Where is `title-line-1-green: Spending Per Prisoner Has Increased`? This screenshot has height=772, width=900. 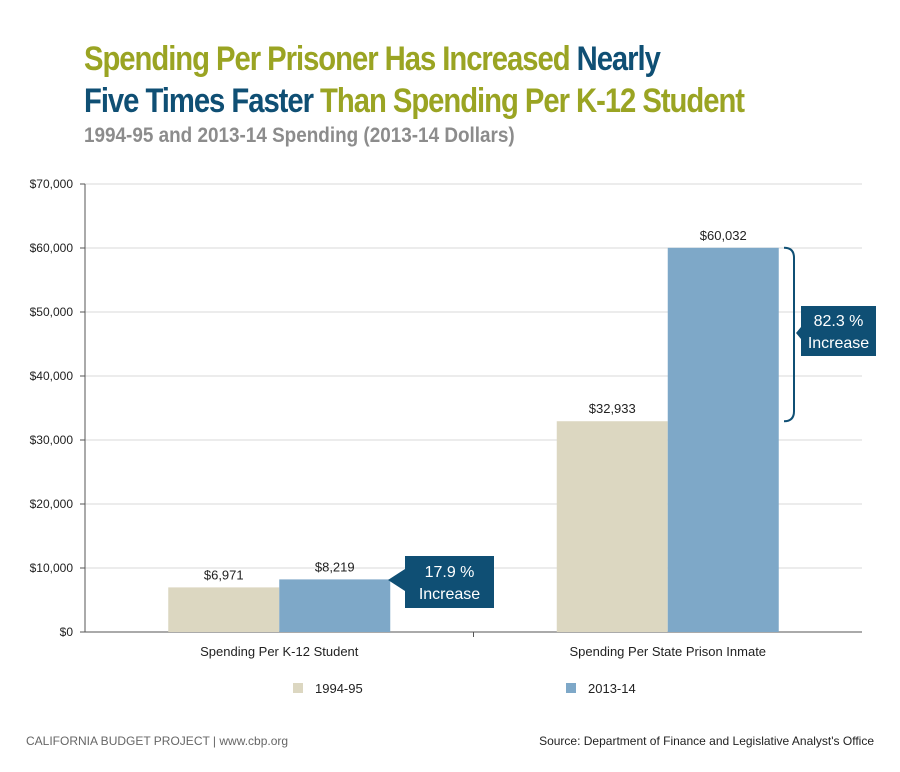
title-line-1-green: Spending Per Prisoner Has Increased is located at coordinates (327, 59).